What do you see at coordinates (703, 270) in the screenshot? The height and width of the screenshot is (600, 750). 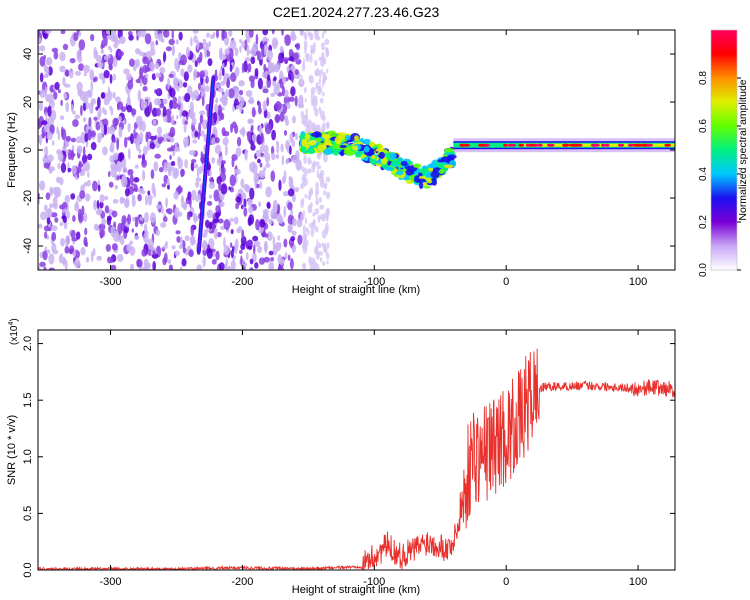 I see `colorbar-tick-label: 0.0` at bounding box center [703, 270].